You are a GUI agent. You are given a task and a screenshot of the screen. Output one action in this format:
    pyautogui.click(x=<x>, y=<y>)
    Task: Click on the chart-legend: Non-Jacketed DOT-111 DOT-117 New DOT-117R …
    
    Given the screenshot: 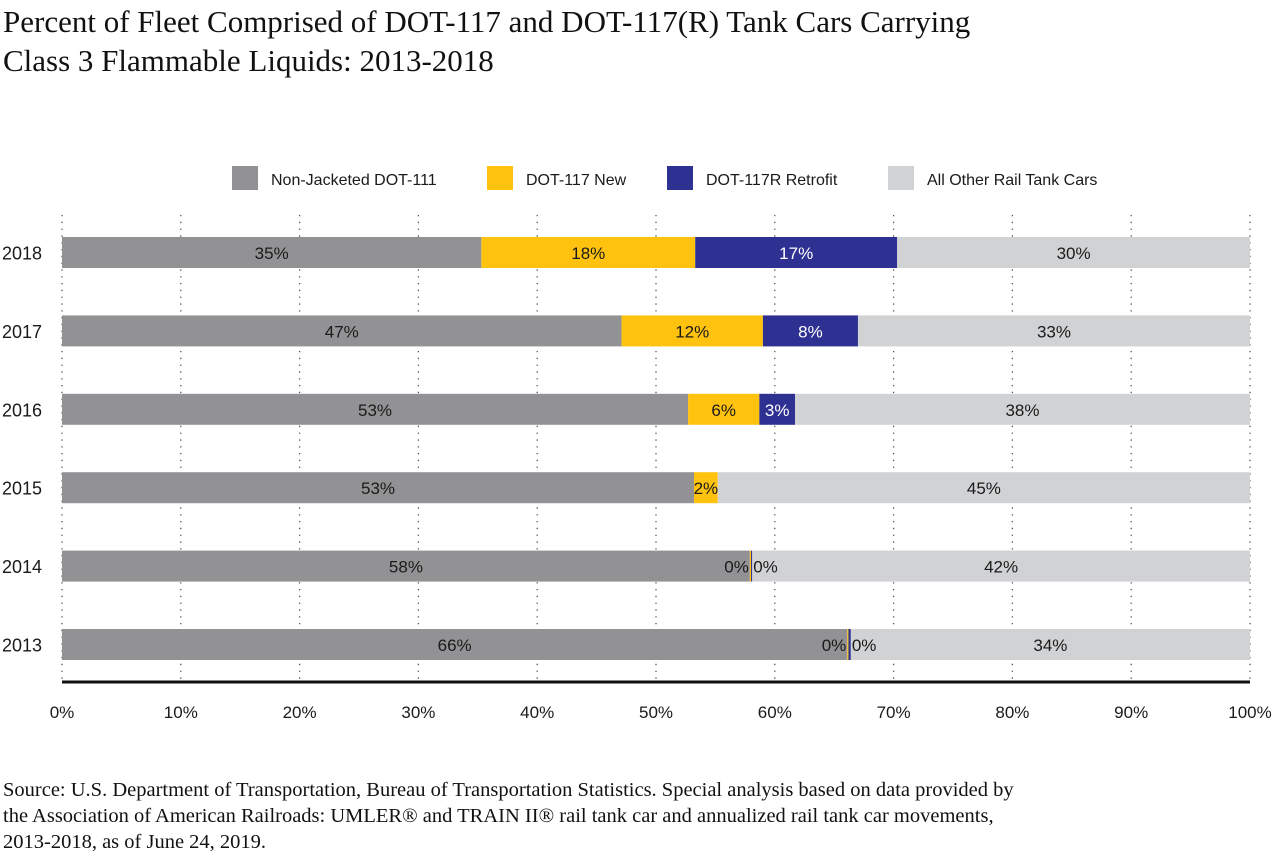 What is the action you would take?
    pyautogui.click(x=664, y=178)
    